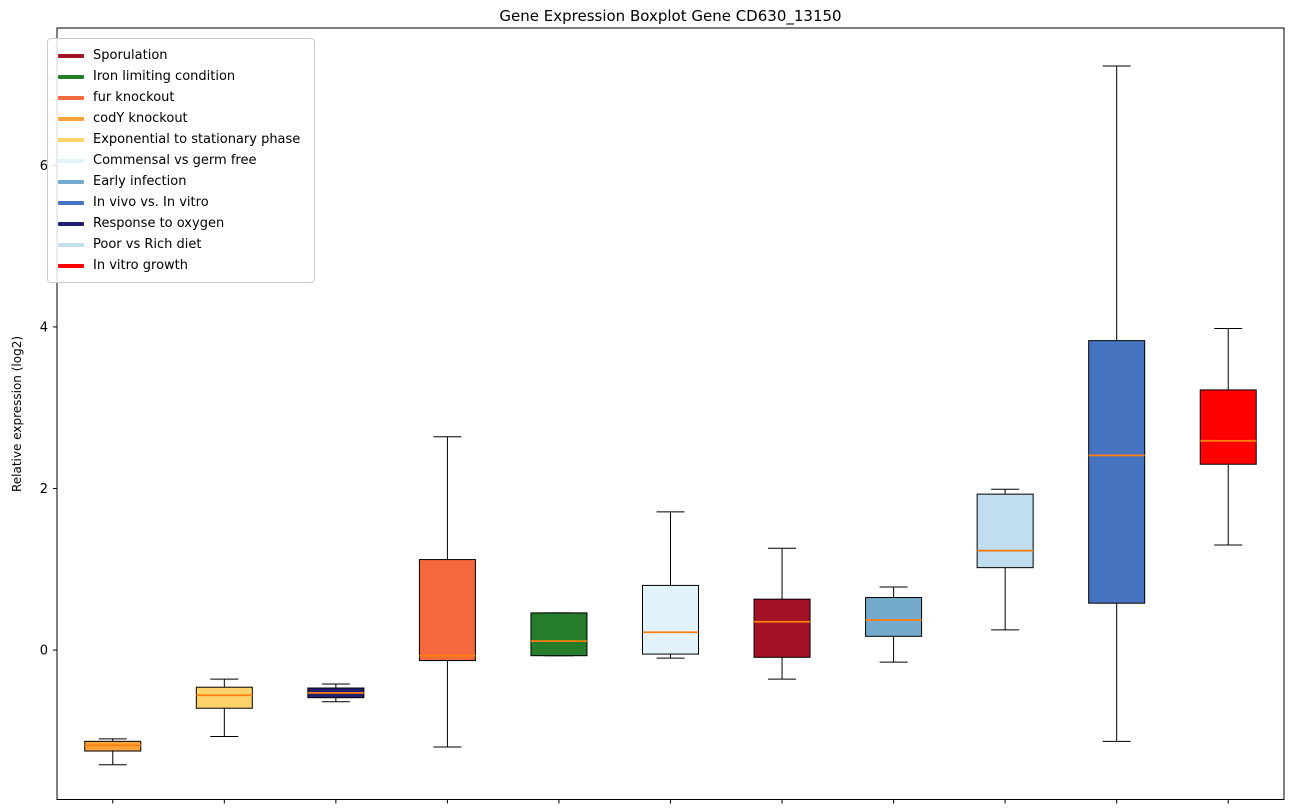 Image resolution: width=1298 pixels, height=812 pixels. What do you see at coordinates (134, 97) in the screenshot?
I see `legend-label: fur knockout` at bounding box center [134, 97].